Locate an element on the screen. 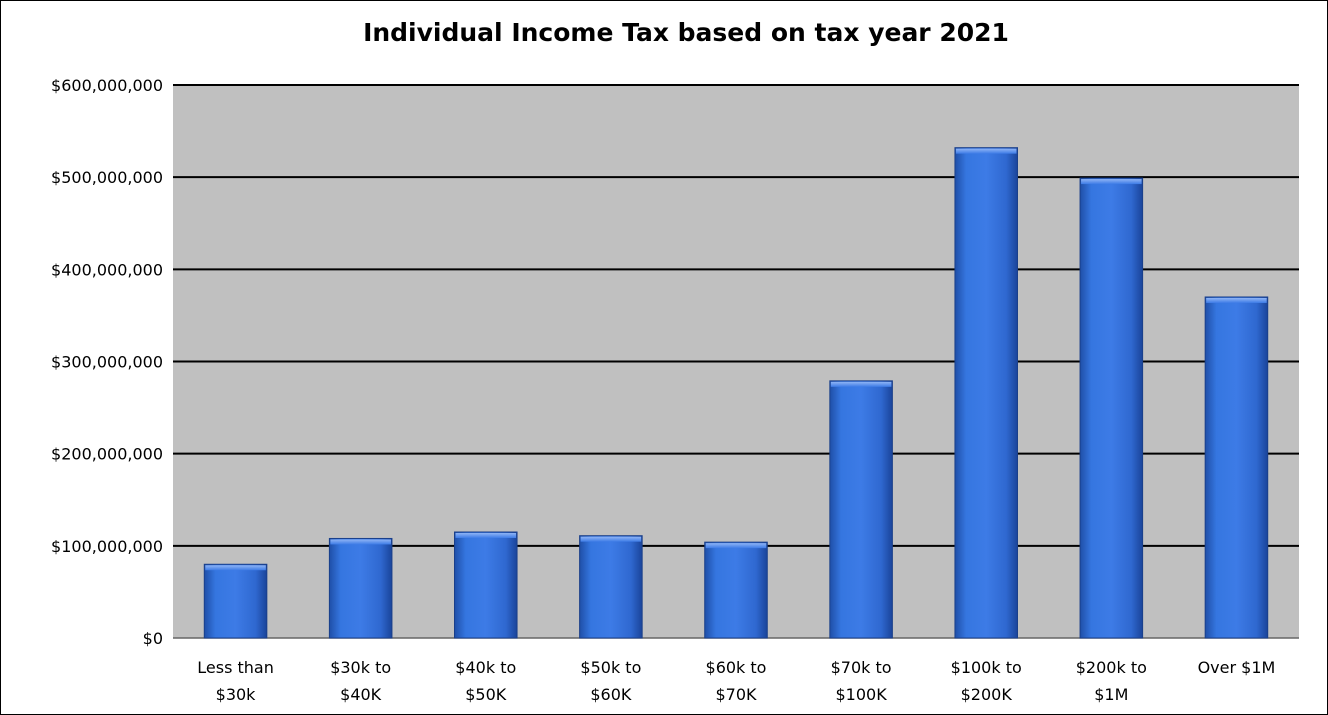  x-tick-label: $40k to $50K is located at coordinates (485, 681).